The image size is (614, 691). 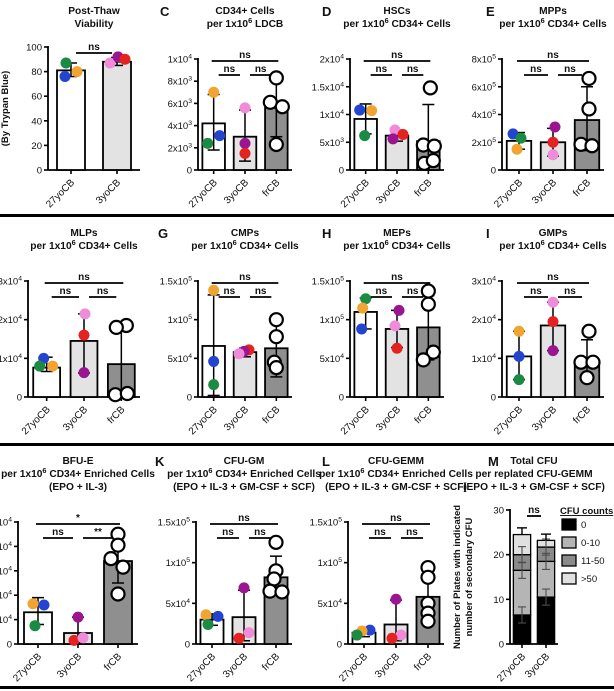 What do you see at coordinates (586, 511) in the screenshot?
I see `legend-title: CFU counts` at bounding box center [586, 511].